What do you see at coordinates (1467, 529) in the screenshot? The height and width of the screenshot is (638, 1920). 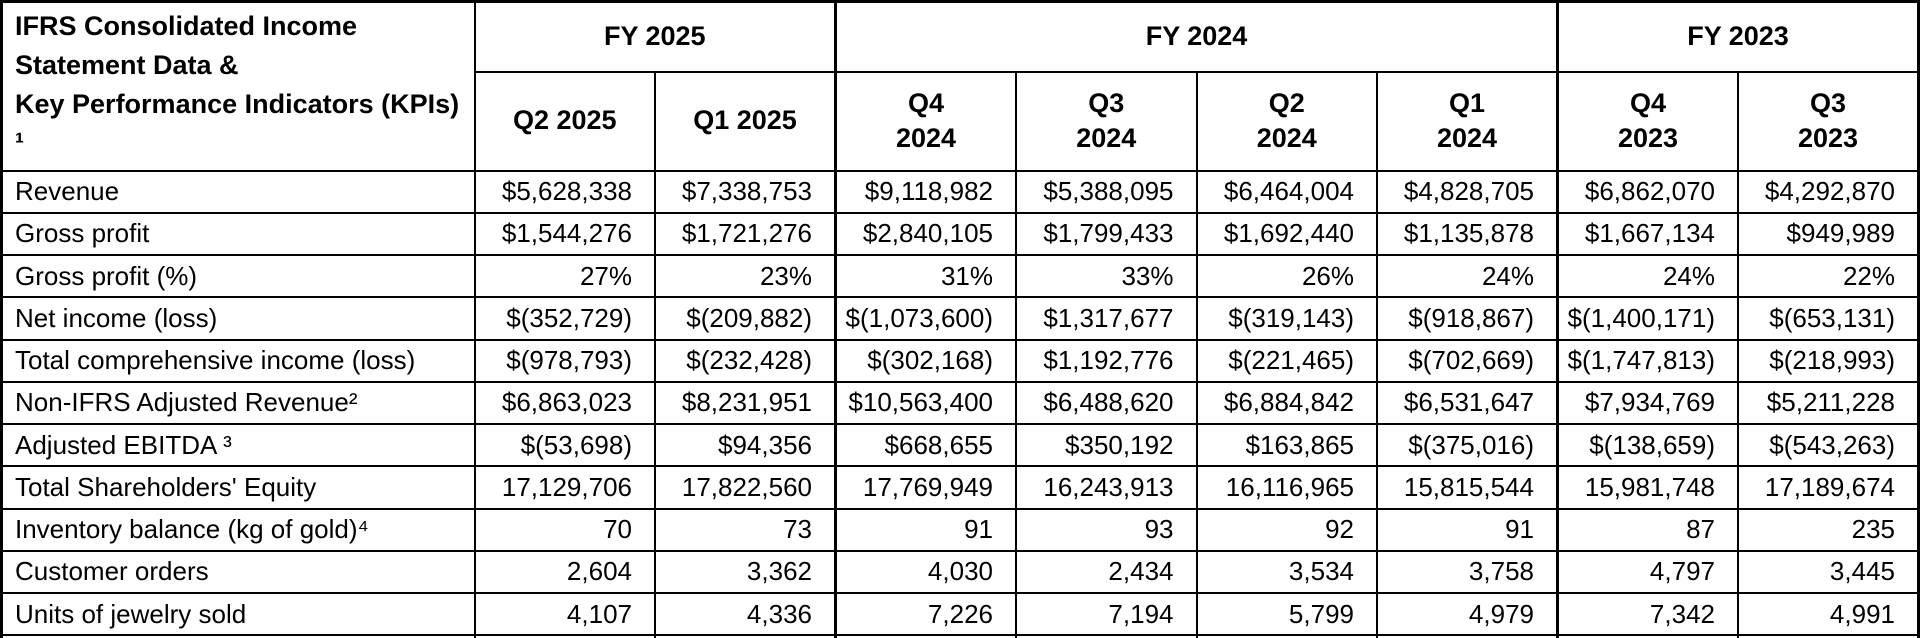 I see `data-cell: 91` at bounding box center [1467, 529].